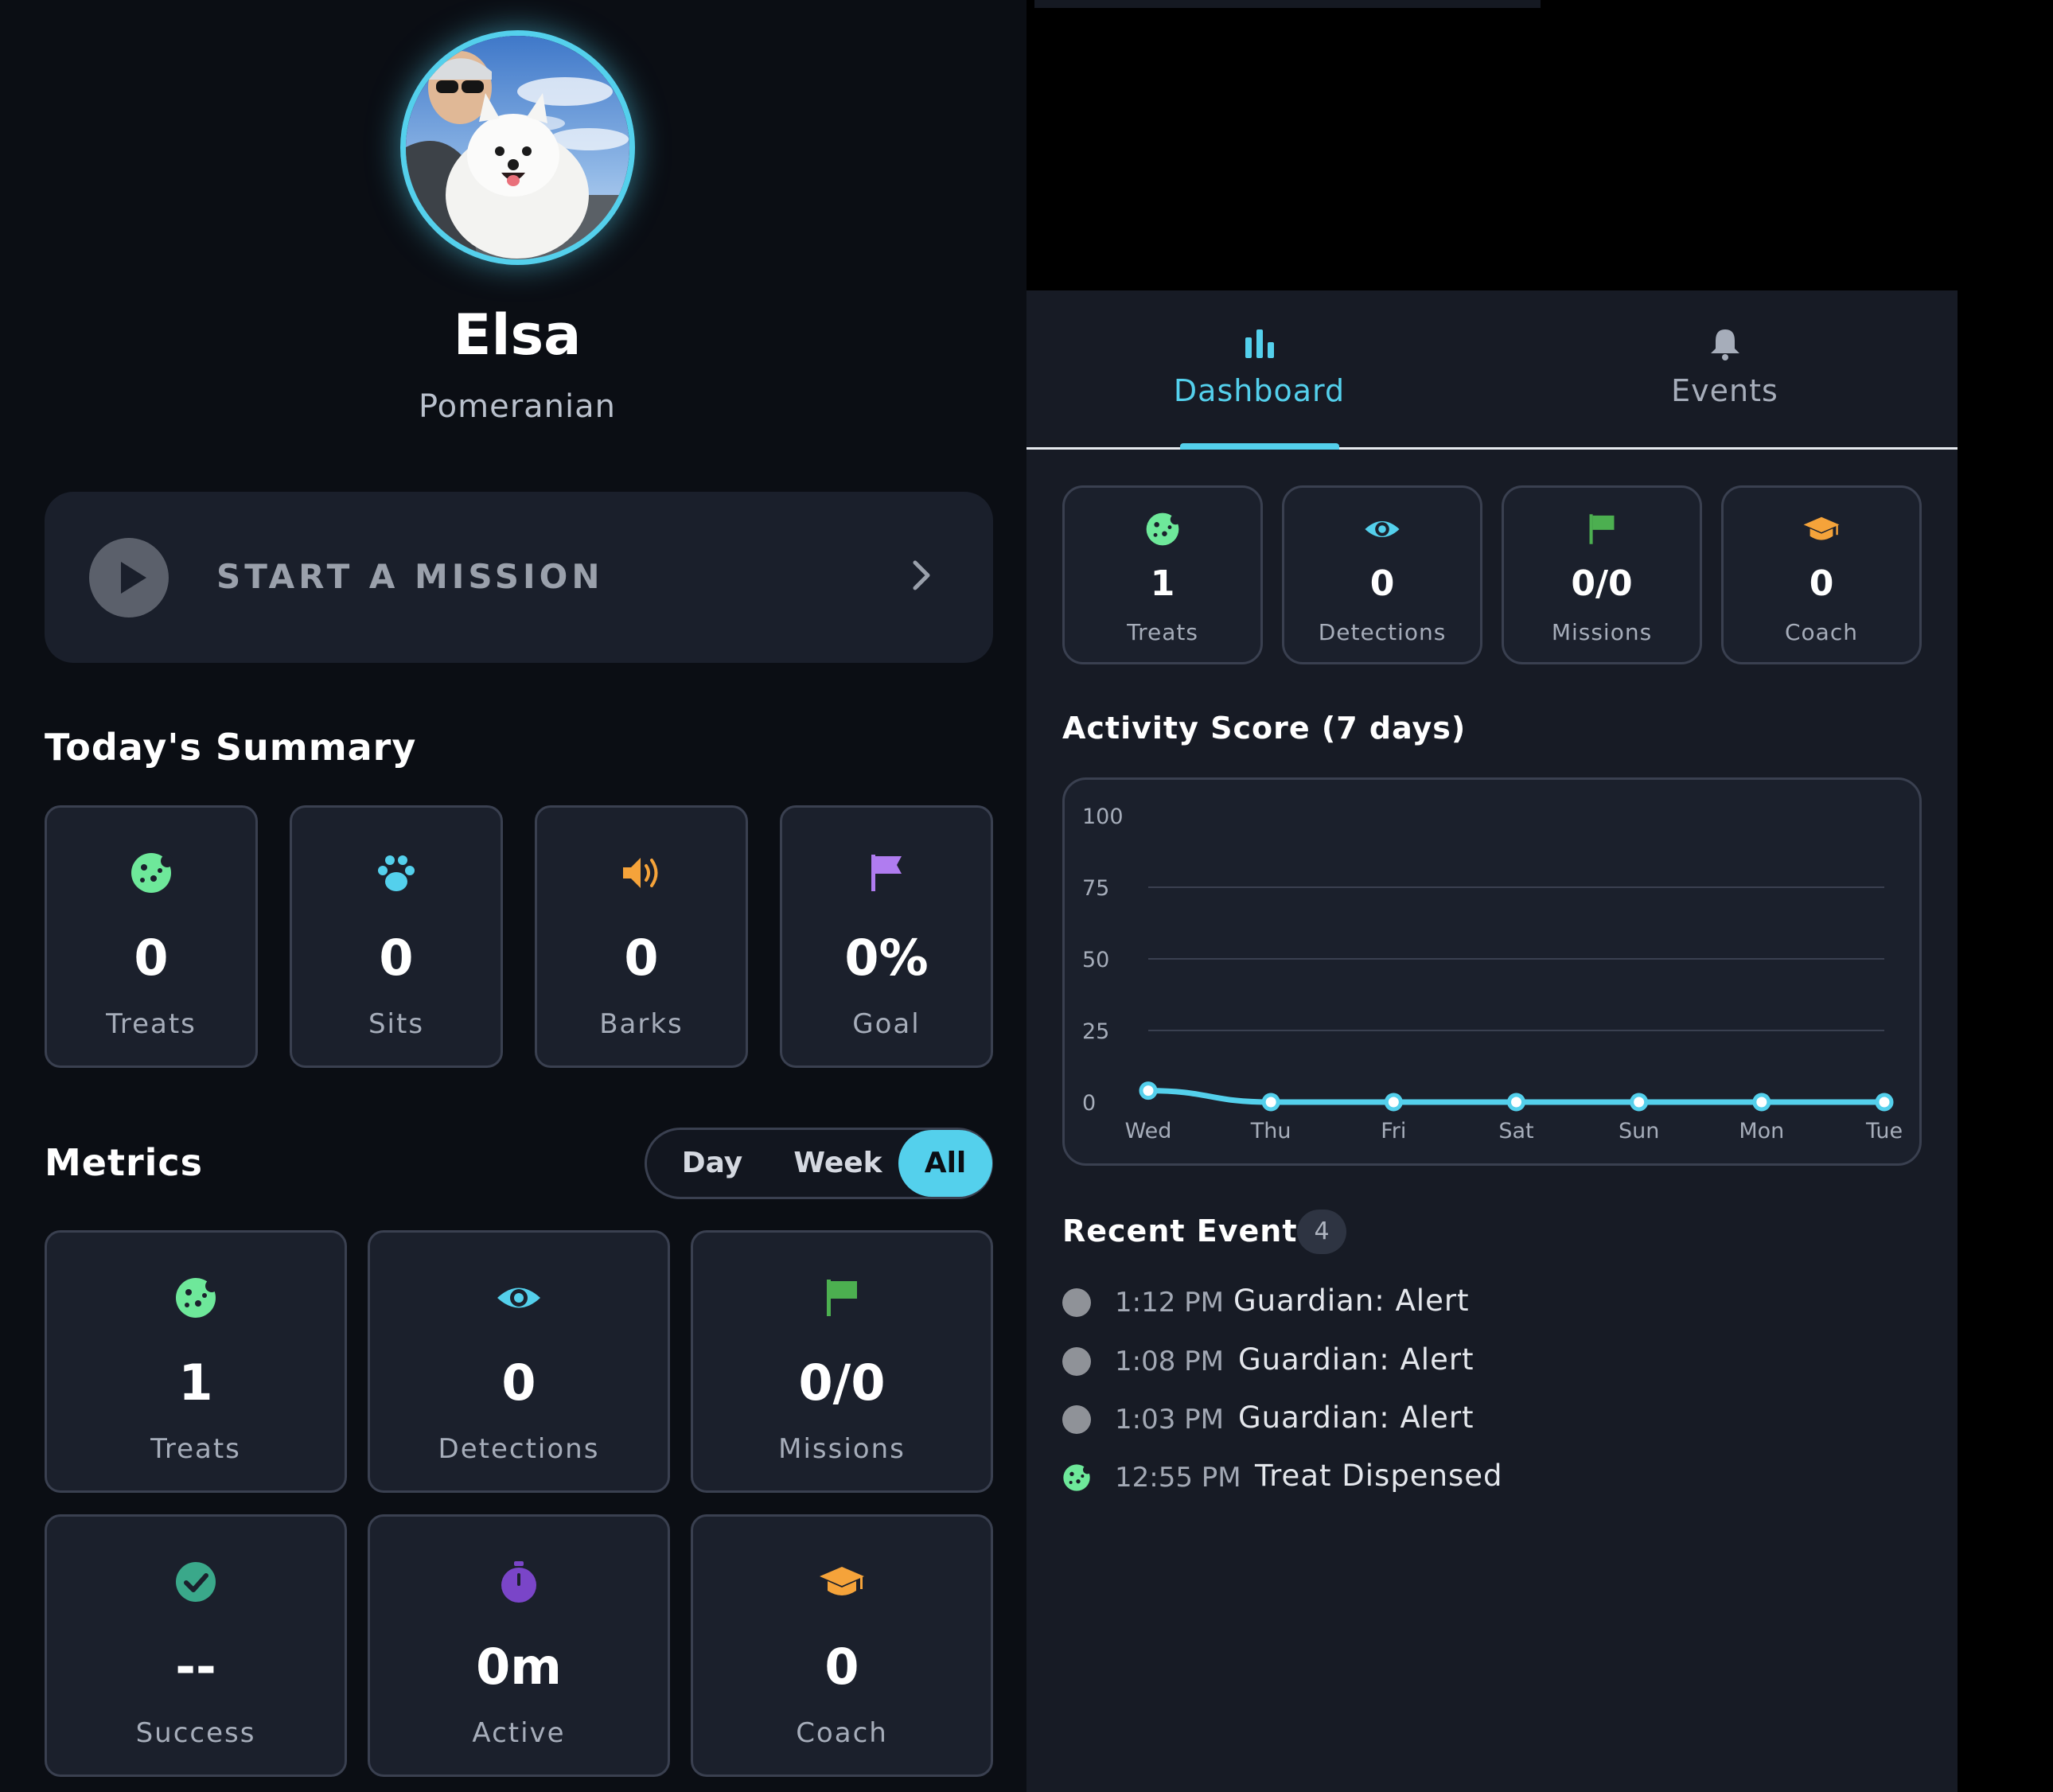  What do you see at coordinates (1884, 1131) in the screenshot?
I see `chart-x-tick-label: Tue` at bounding box center [1884, 1131].